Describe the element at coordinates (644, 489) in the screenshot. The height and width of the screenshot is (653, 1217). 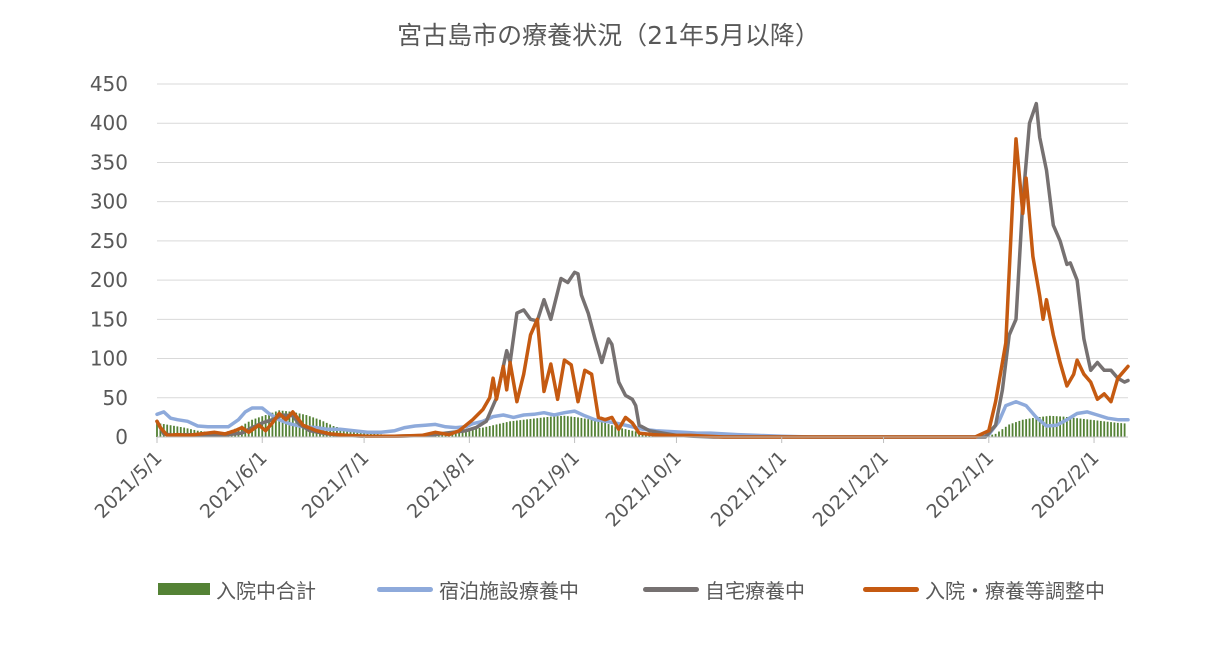
I see `x-tick-label: 2021/10/1` at that location.